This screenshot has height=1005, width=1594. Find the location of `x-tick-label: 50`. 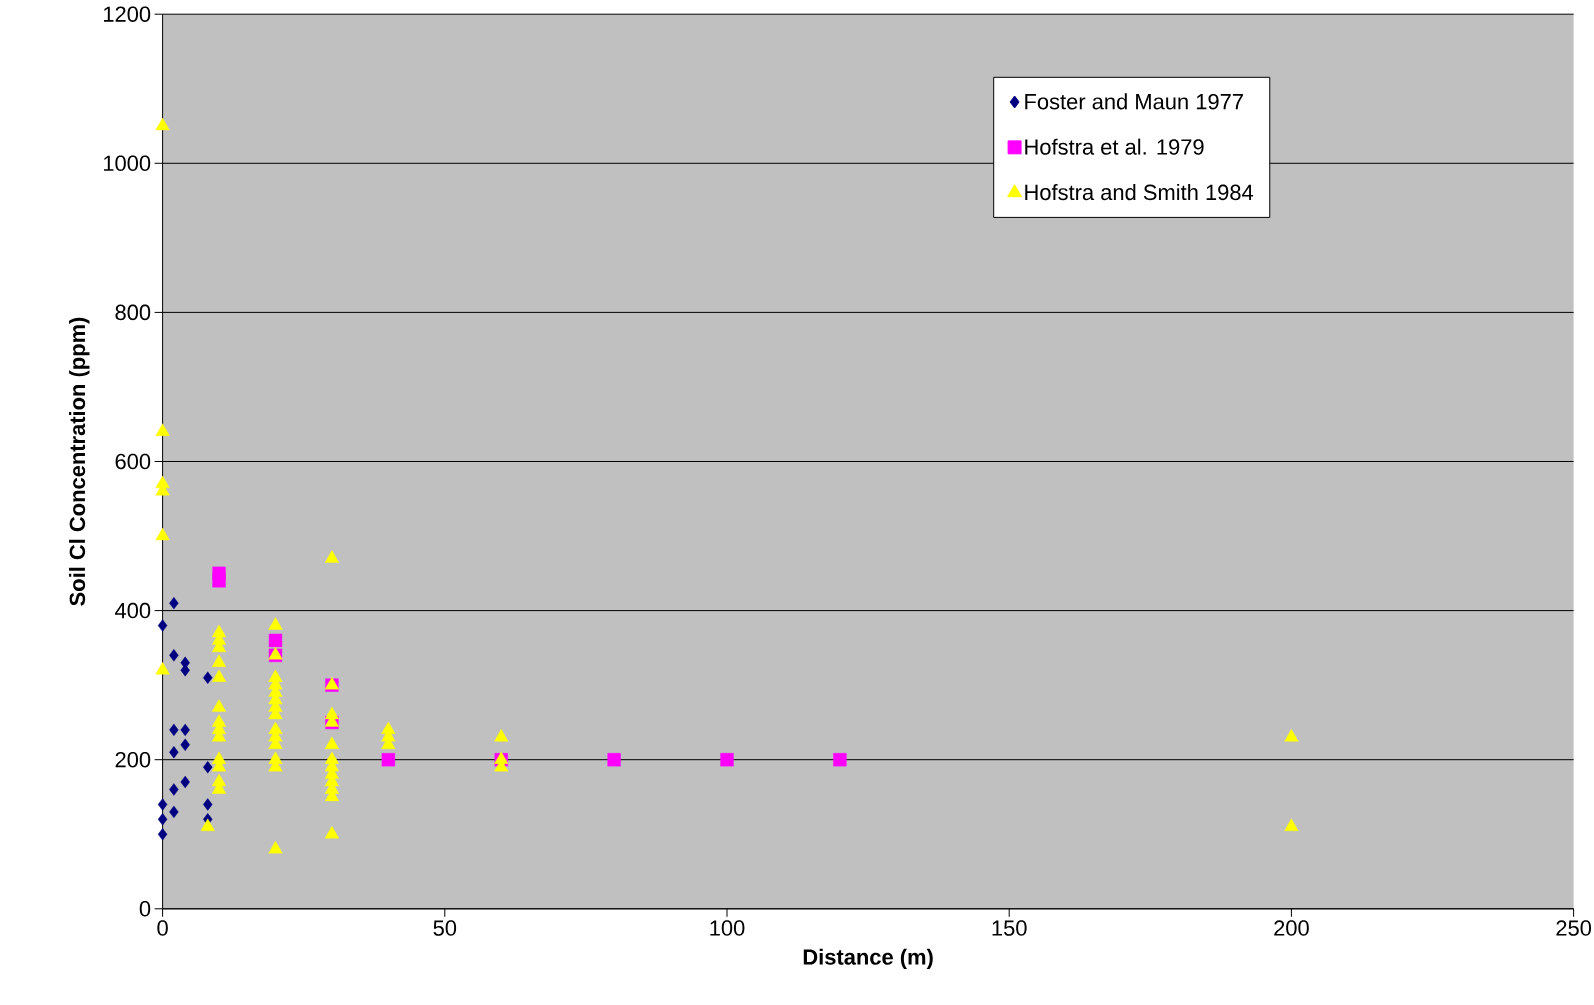

x-tick-label: 50 is located at coordinates (445, 928).